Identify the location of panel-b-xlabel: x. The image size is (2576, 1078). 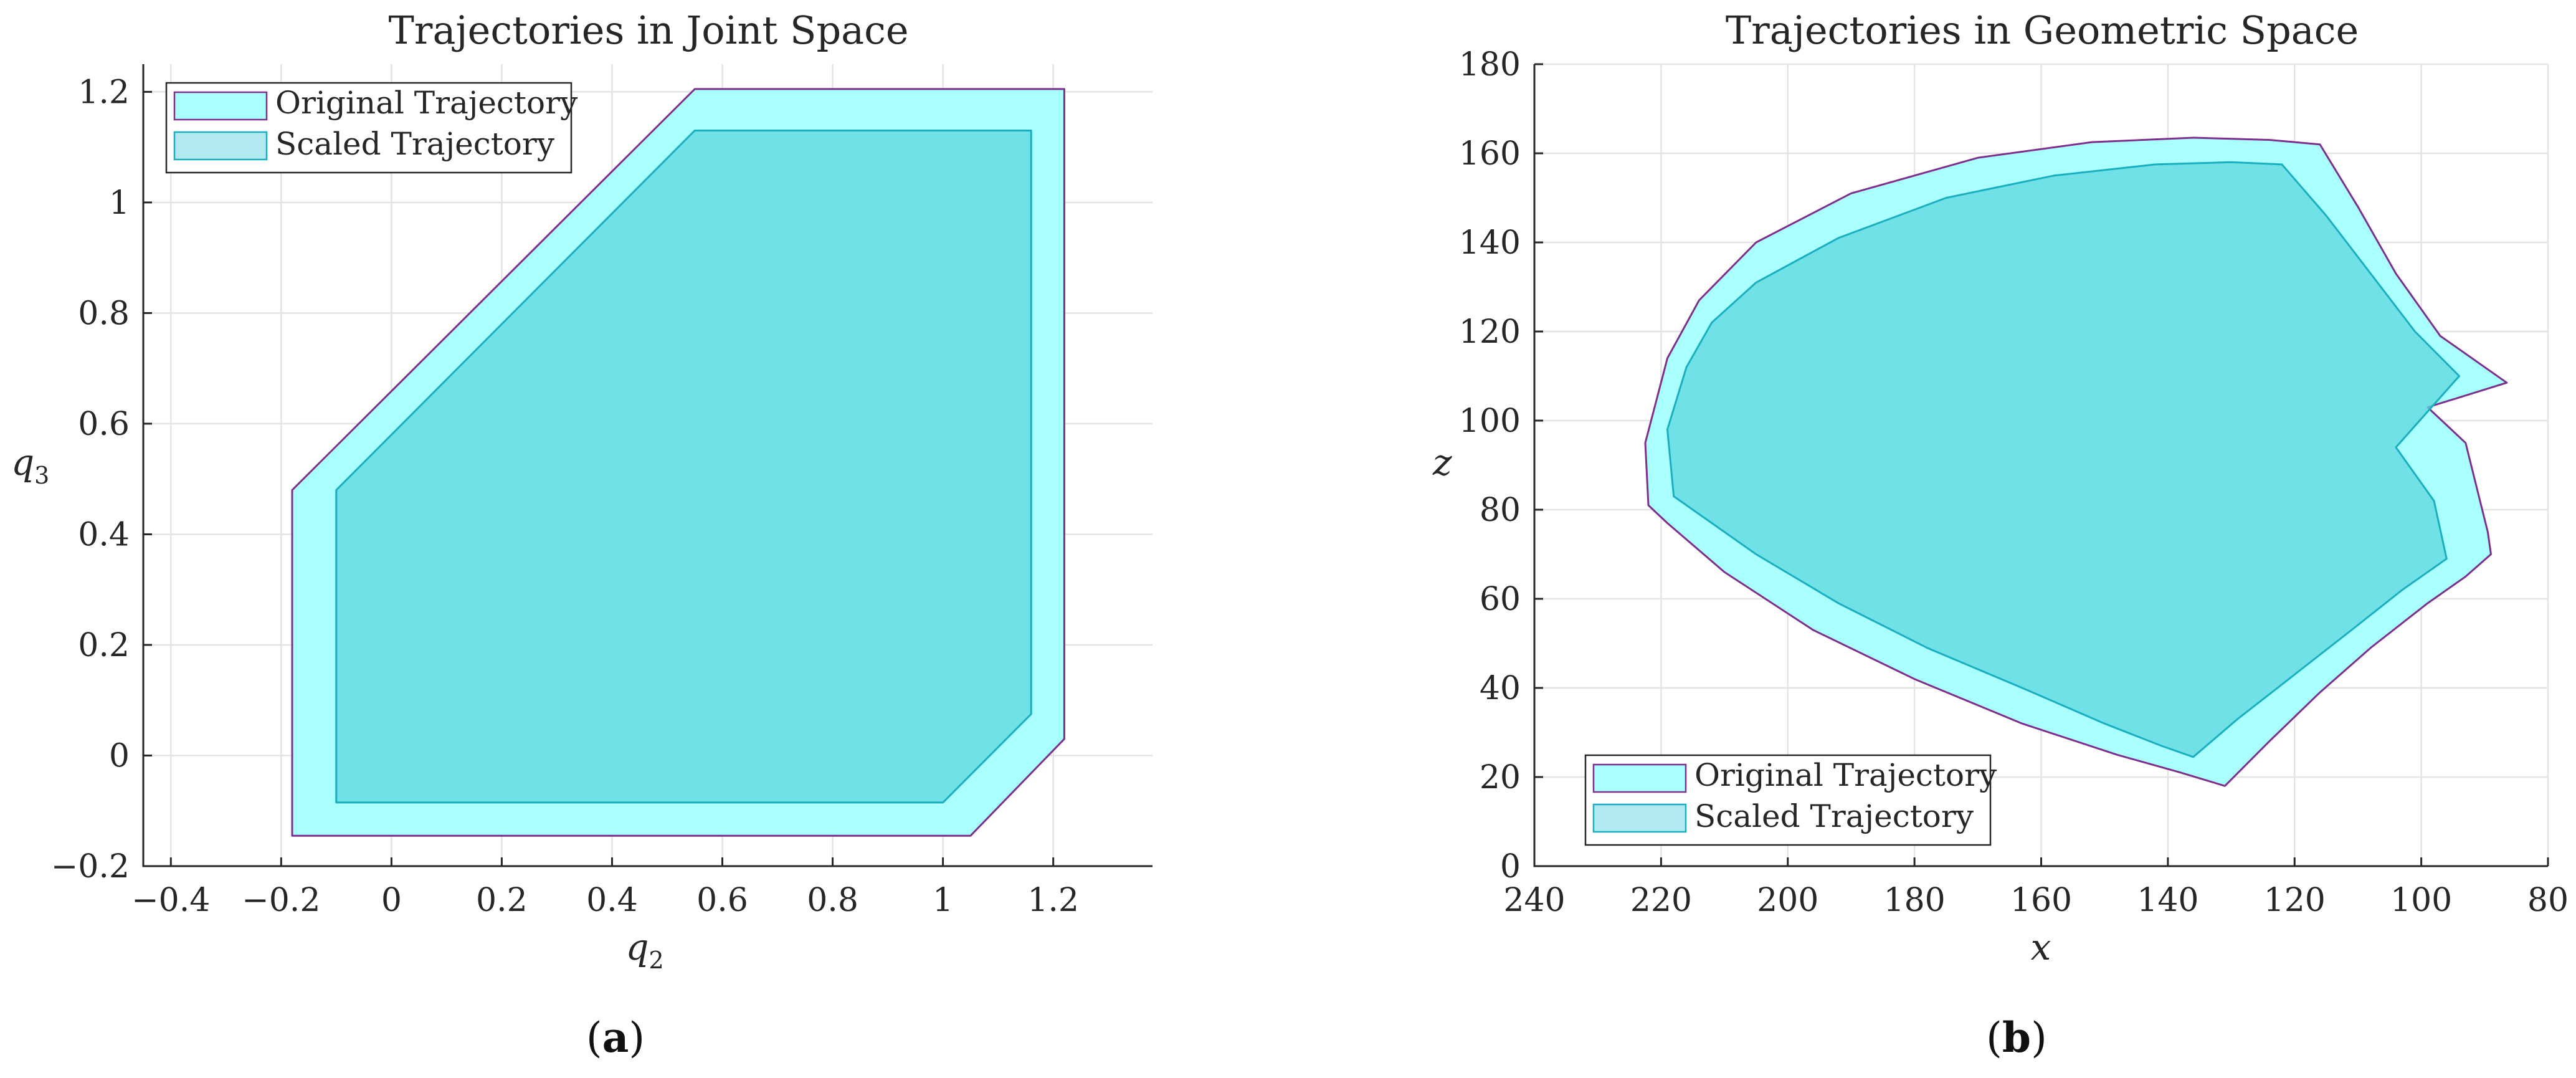
(2041, 947).